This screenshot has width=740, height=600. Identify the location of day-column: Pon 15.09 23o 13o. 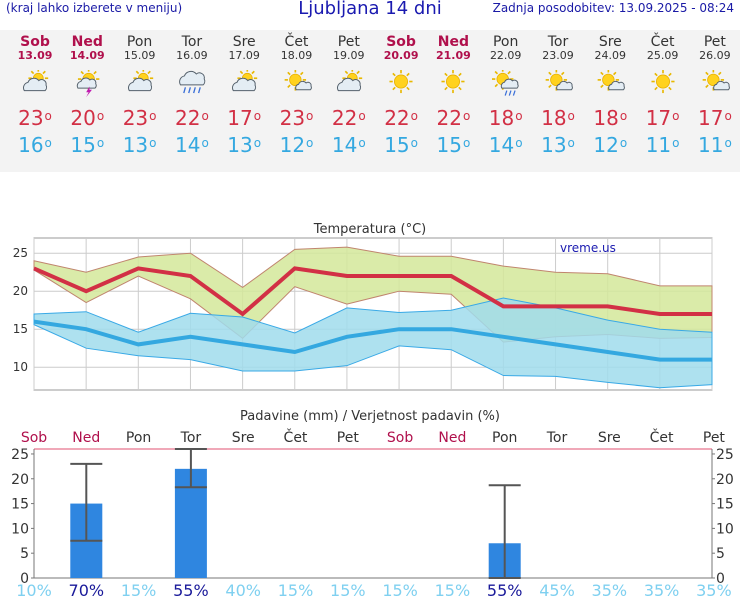
(140, 93).